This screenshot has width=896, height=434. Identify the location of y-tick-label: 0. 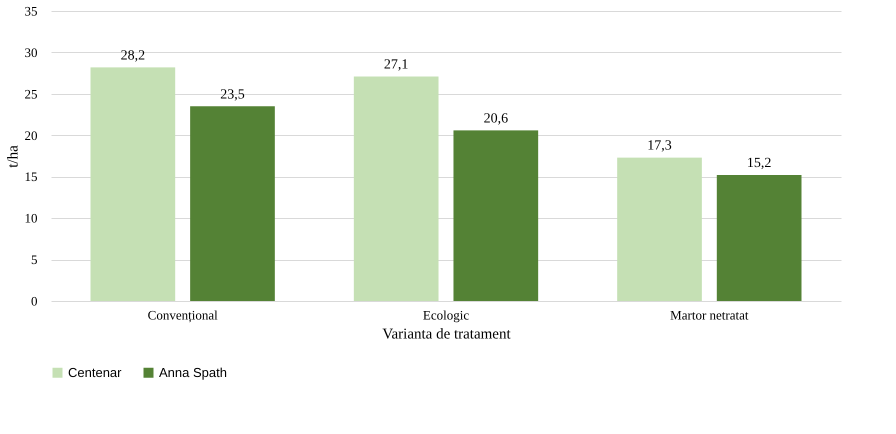
(34, 301).